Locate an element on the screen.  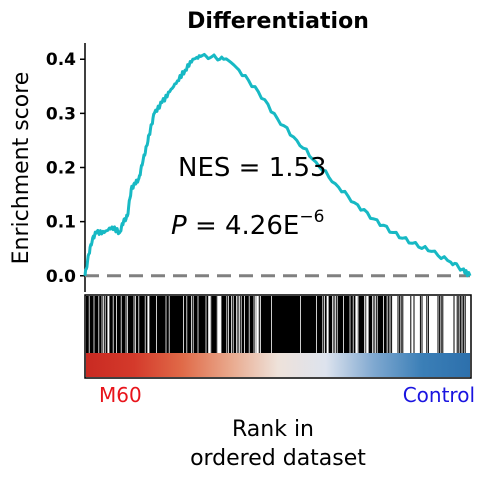
y-ticks: 0.0 0.1 0.2 0.3 0.4 is located at coordinates (65, 168).